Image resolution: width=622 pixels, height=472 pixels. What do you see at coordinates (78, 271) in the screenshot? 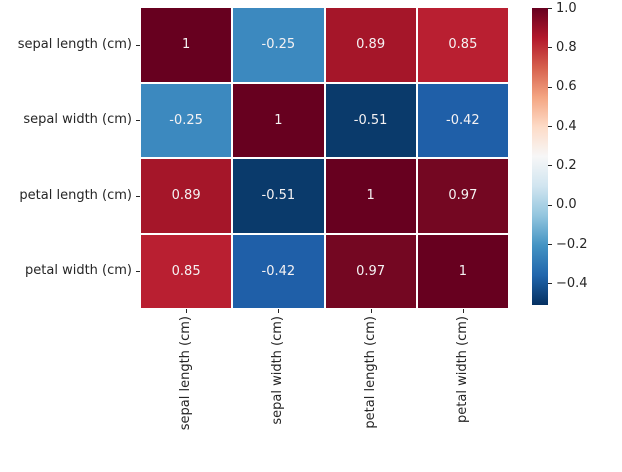
I see `y-tick-label: petal width (cm)` at bounding box center [78, 271].